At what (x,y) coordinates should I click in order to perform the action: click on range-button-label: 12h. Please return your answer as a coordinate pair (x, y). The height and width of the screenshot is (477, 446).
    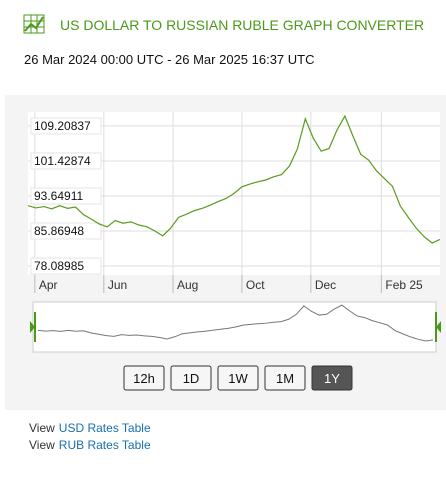
    Looking at the image, I should click on (144, 378).